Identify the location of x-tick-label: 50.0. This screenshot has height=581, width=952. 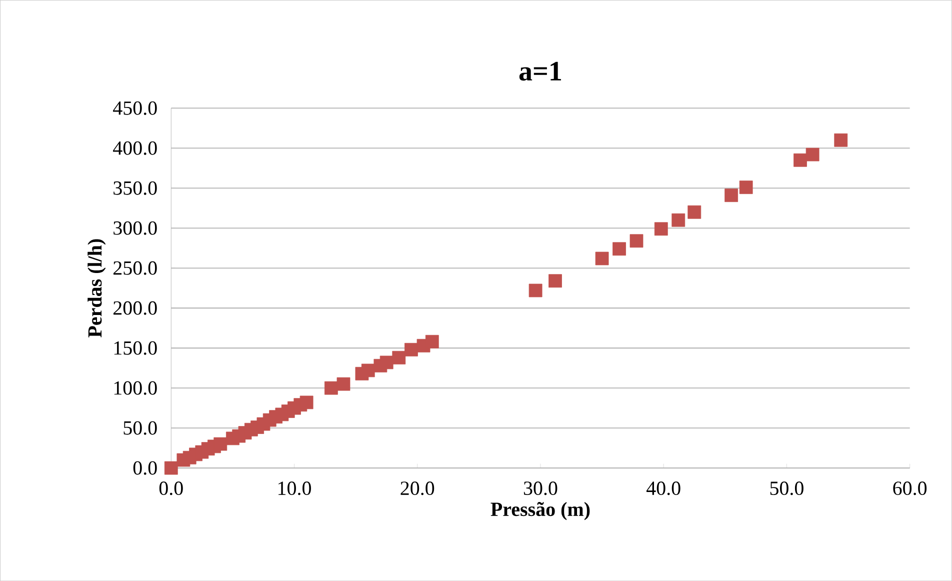
(787, 488).